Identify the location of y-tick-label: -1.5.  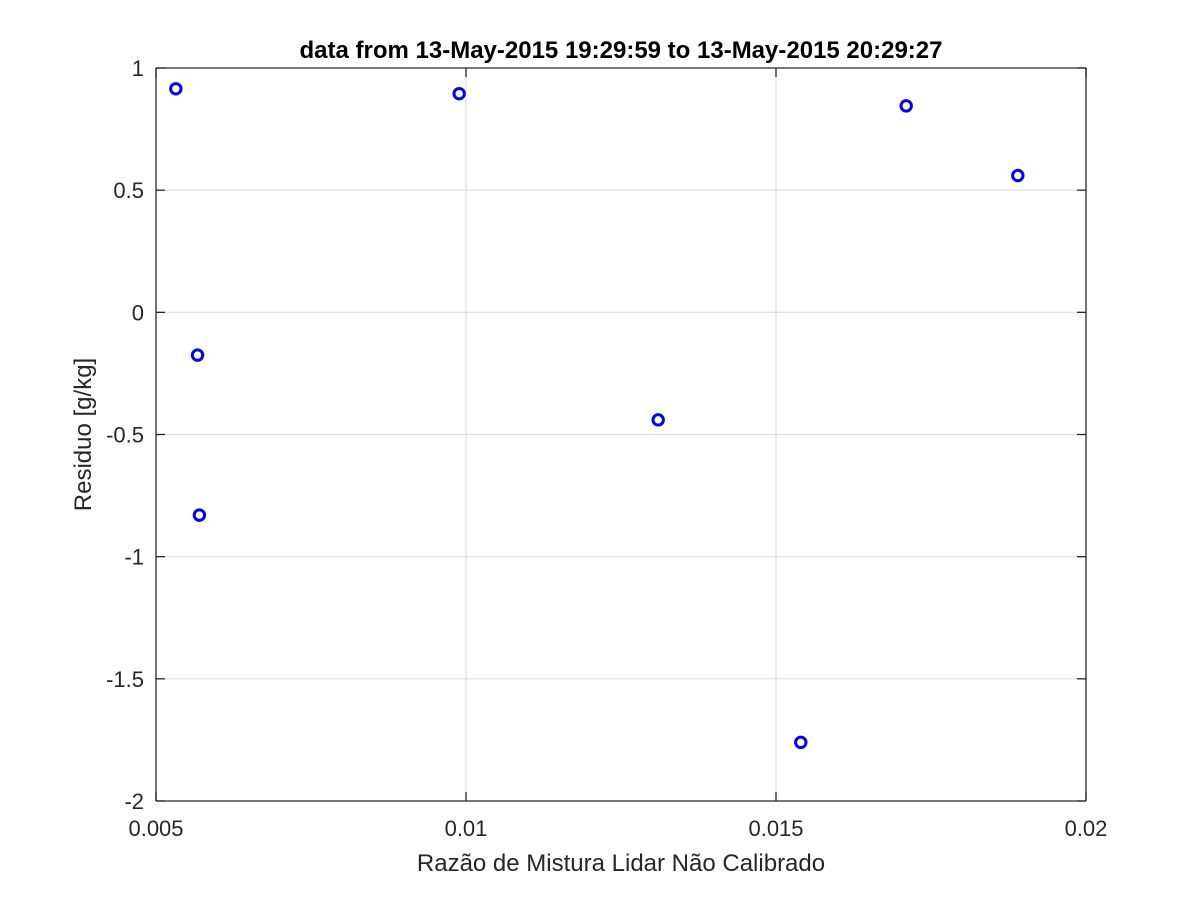
(125, 679).